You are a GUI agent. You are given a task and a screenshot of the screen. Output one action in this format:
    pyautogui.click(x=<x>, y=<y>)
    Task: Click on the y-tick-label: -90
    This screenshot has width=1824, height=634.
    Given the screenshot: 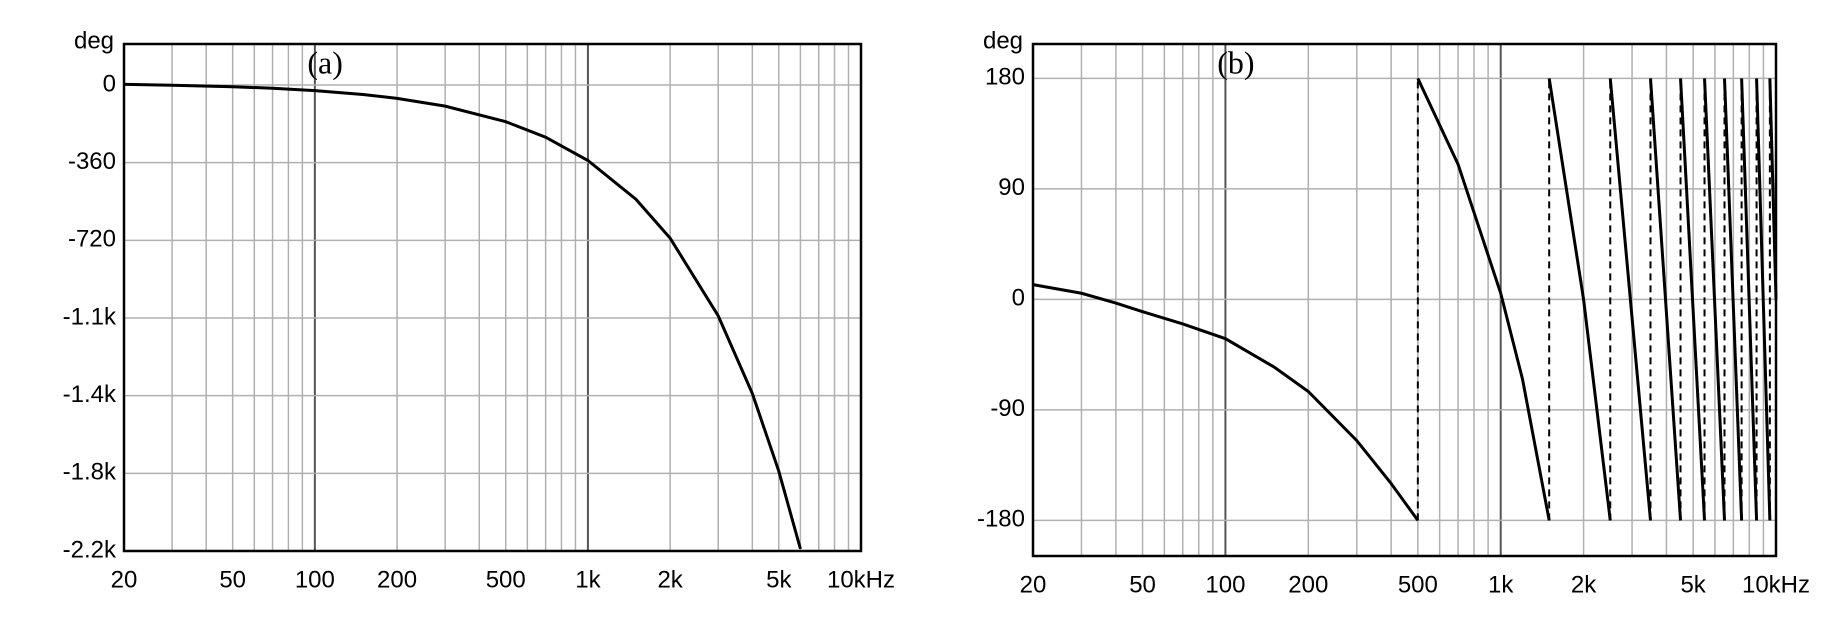 What is the action you would take?
    pyautogui.click(x=1007, y=408)
    